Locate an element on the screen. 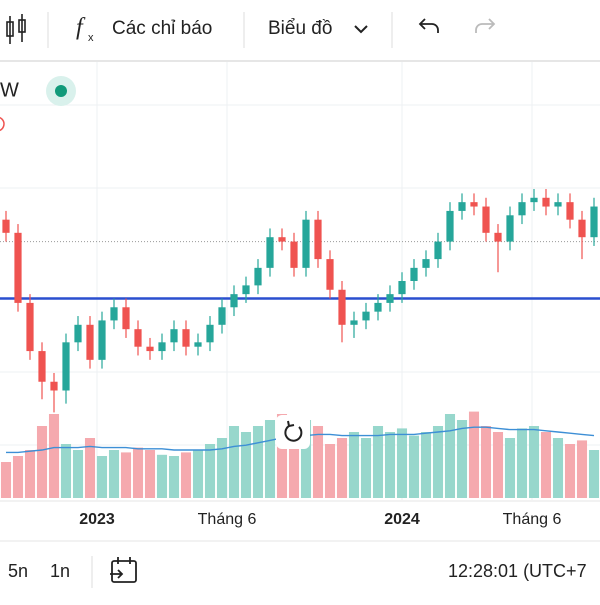 This screenshot has width=600, height=605. reset-icon is located at coordinates (293, 431).